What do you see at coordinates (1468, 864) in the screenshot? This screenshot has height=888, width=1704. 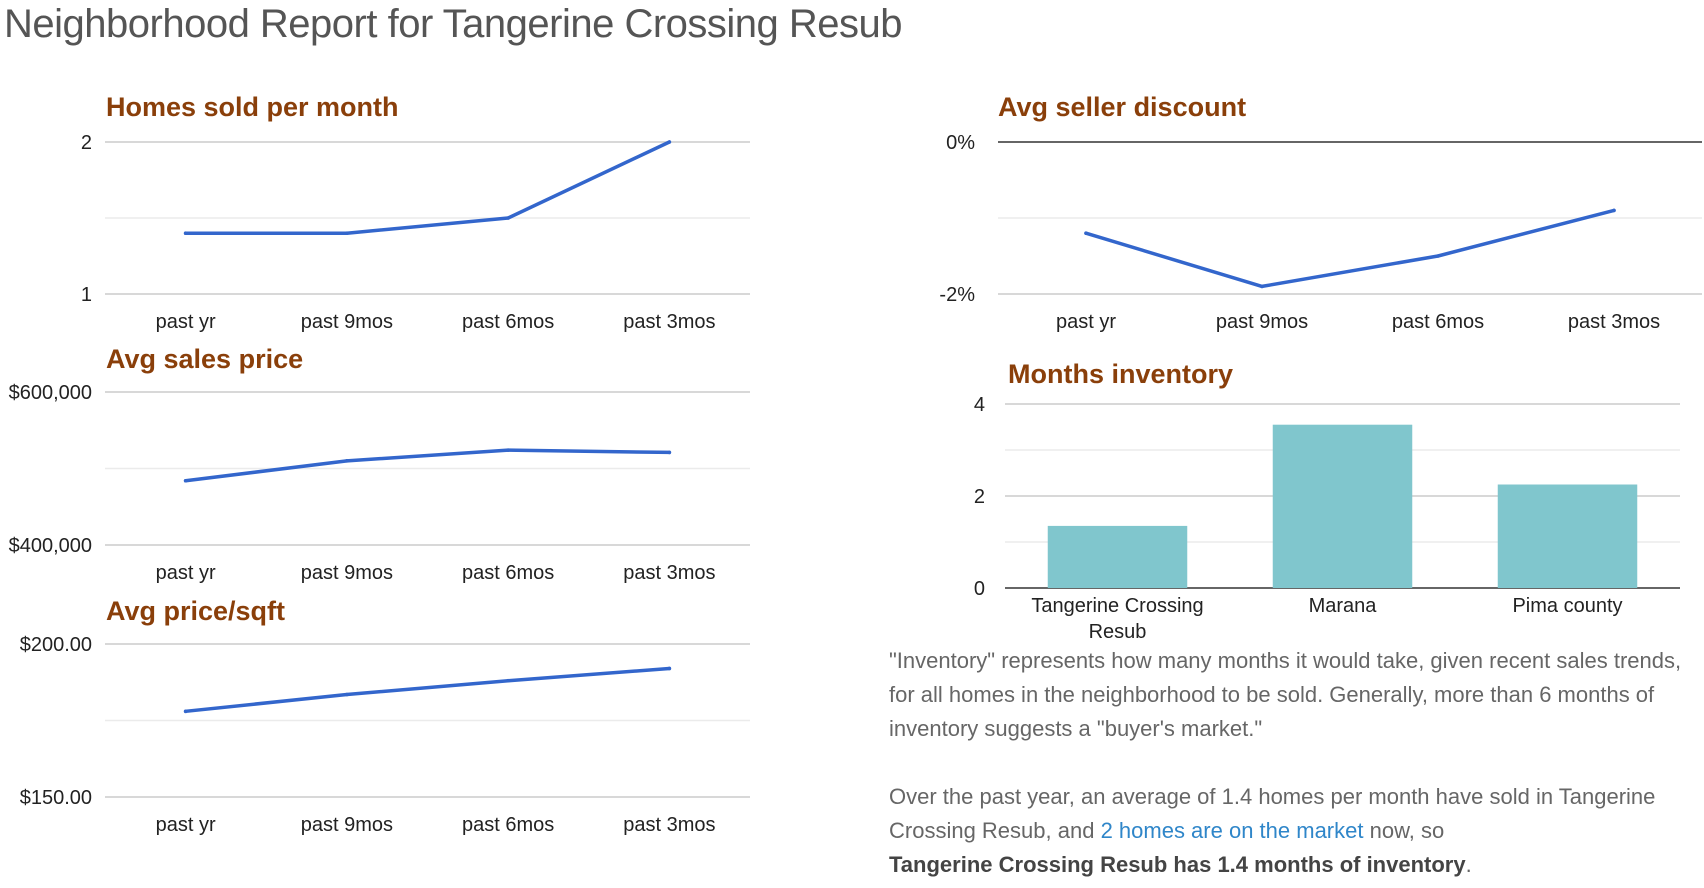 I see `summary-period: .` at bounding box center [1468, 864].